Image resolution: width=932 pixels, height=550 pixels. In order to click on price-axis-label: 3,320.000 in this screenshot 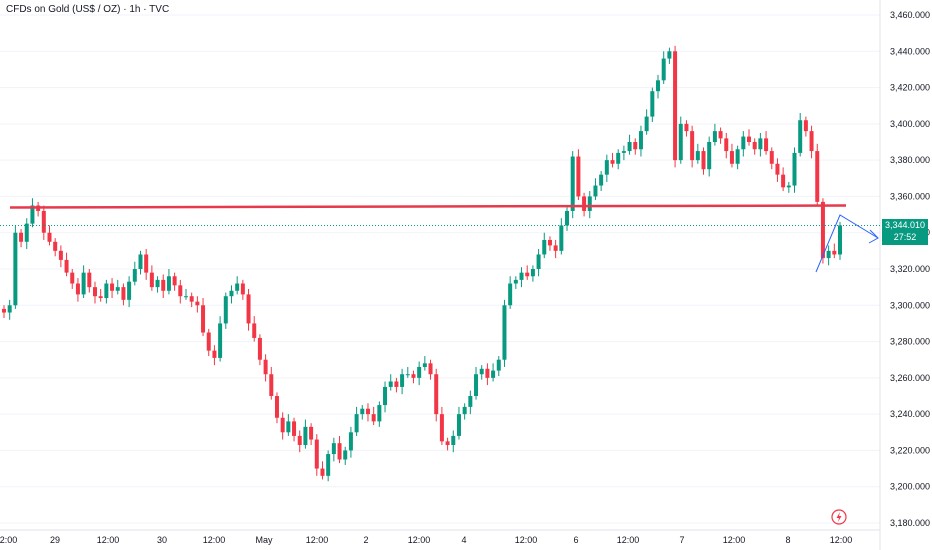, I will do `click(910, 269)`.